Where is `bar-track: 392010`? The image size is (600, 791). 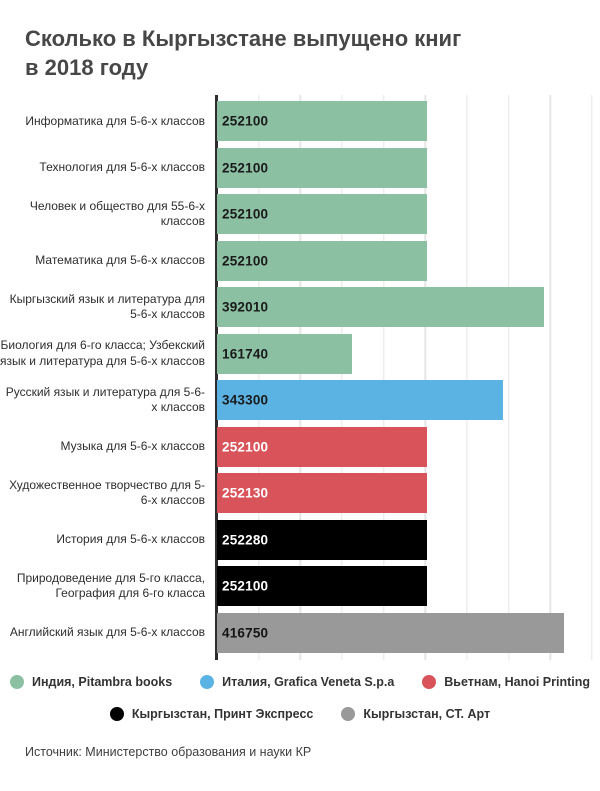
bar-track: 392010 is located at coordinates (404, 307).